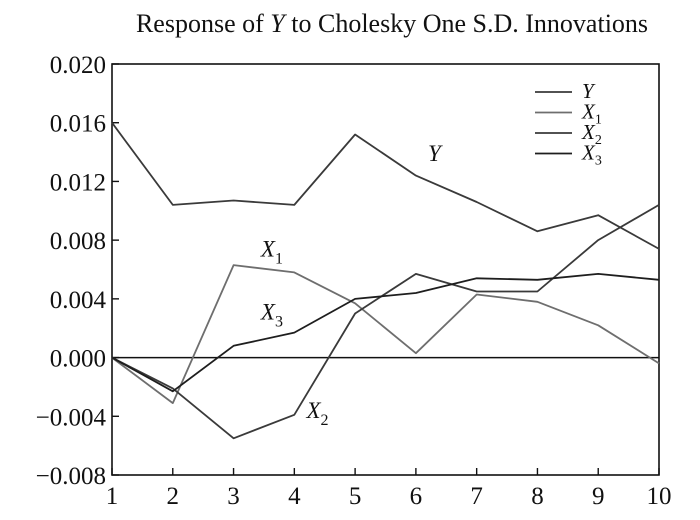  I want to click on series-annotation-x2: X2, so click(316, 413).